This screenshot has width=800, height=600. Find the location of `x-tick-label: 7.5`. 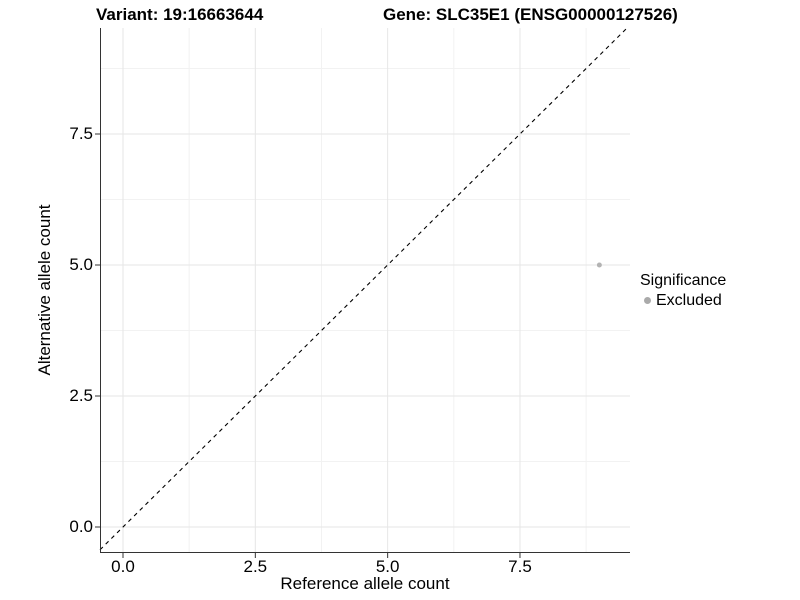

x-tick-label: 7.5 is located at coordinates (520, 566).